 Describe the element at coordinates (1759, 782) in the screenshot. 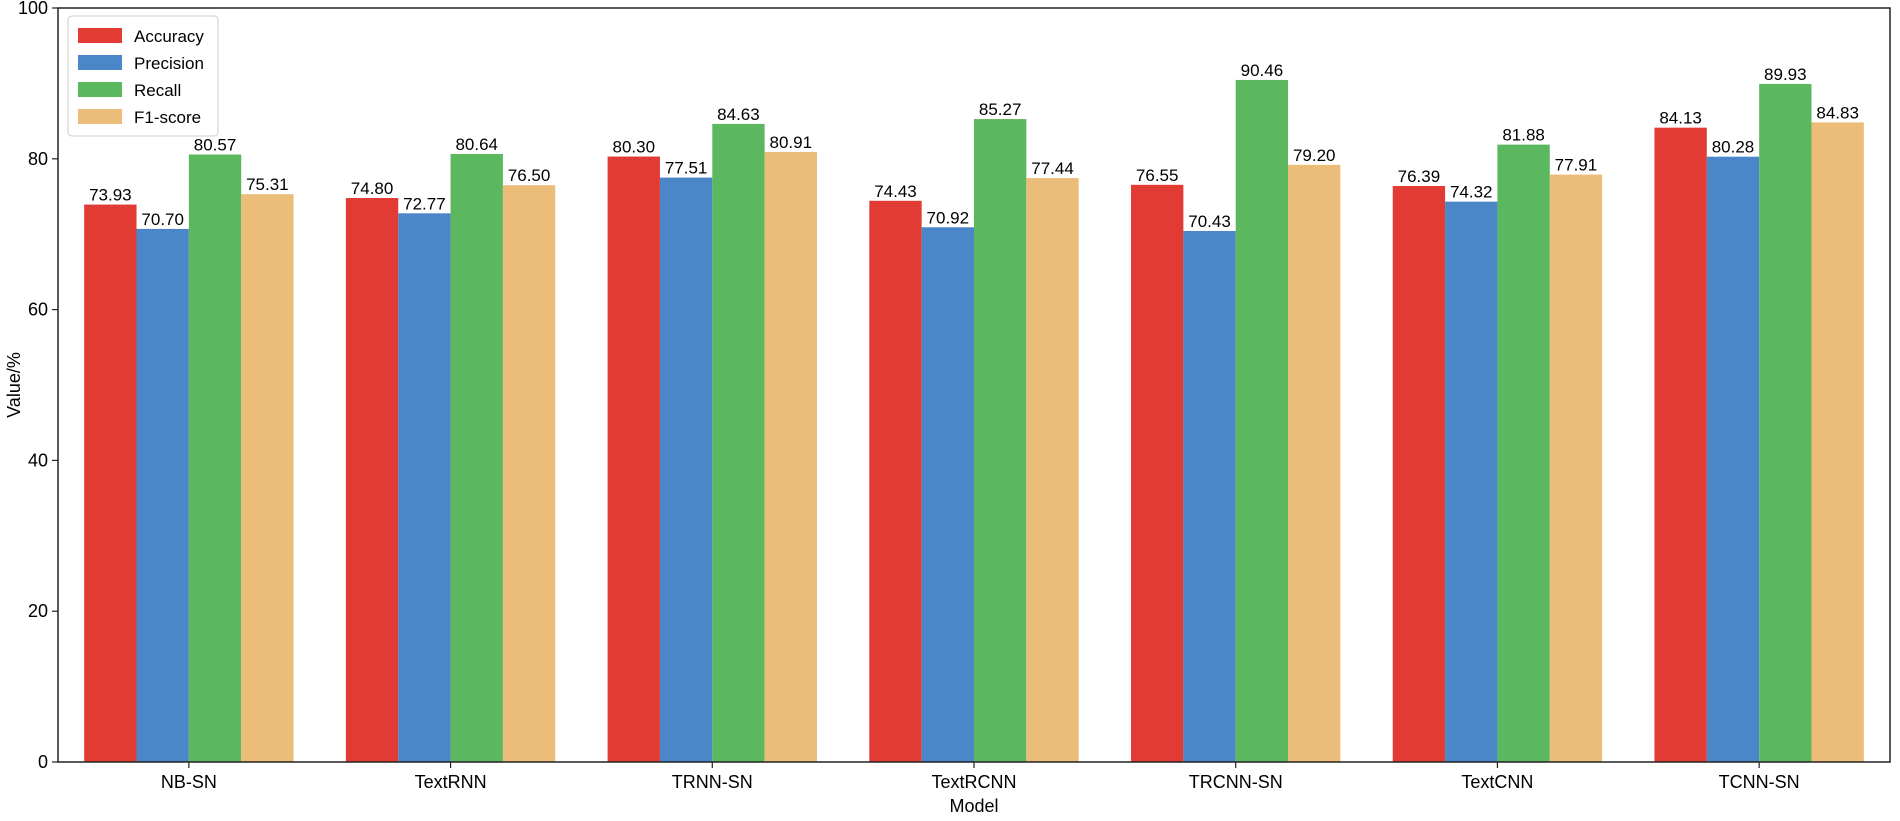

I see `x-tick-label: TCNN-SN` at that location.